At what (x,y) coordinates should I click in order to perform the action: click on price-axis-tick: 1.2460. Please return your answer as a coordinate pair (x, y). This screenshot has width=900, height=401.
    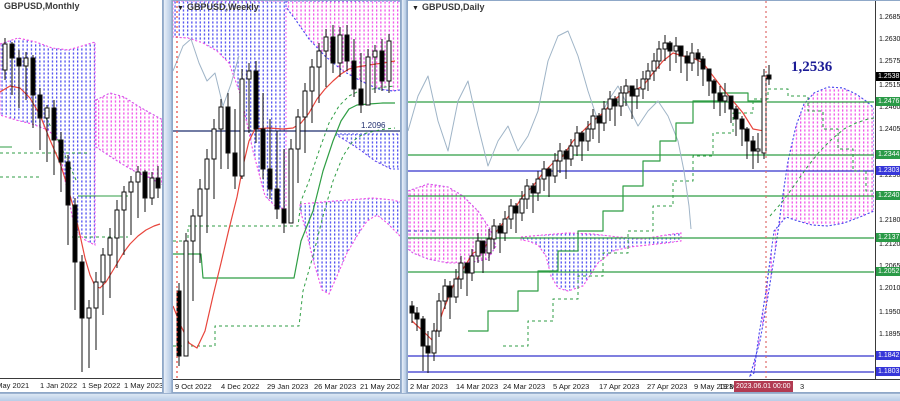
    Looking at the image, I should click on (889, 107).